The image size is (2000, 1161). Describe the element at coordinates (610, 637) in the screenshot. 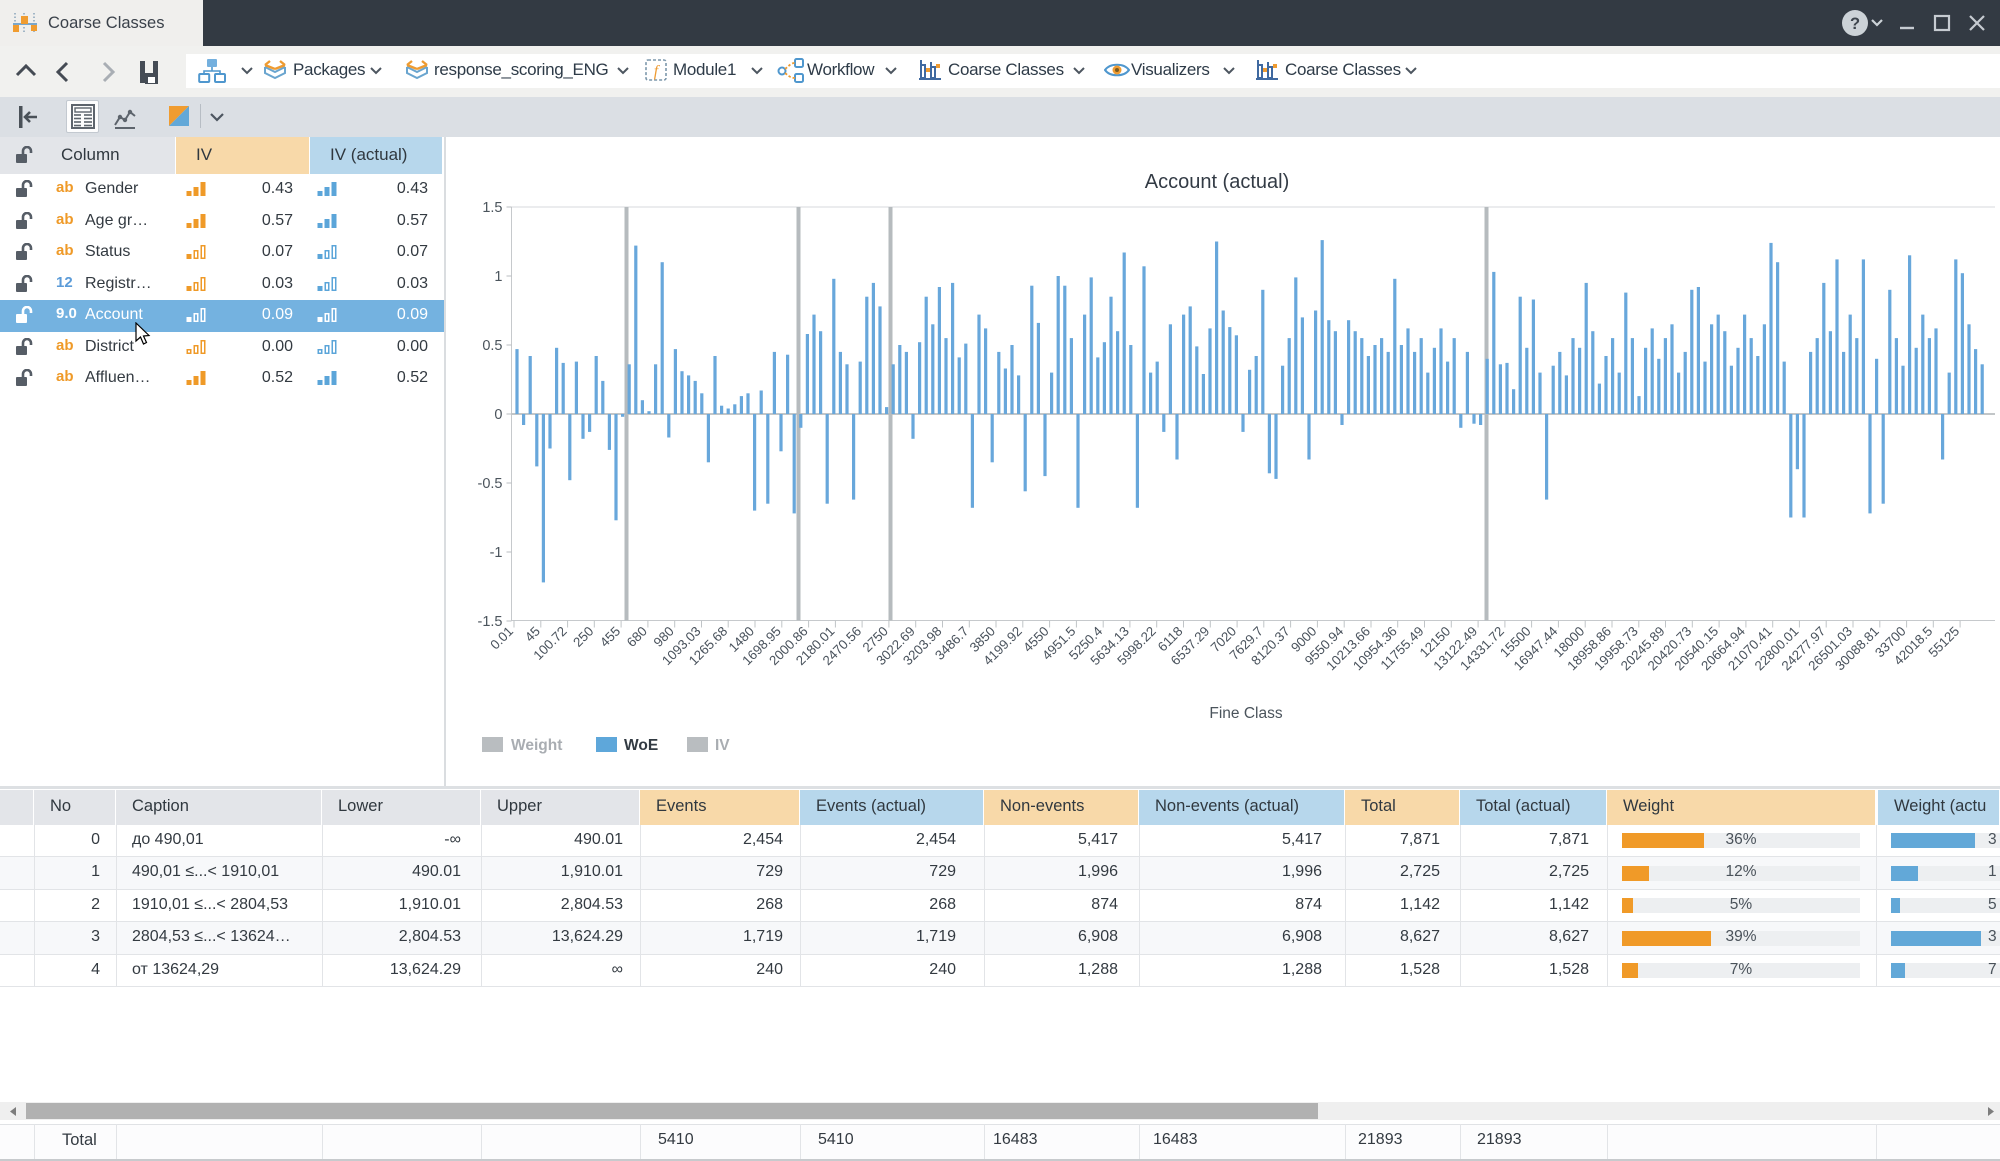

I see `svg-text: 455` at that location.